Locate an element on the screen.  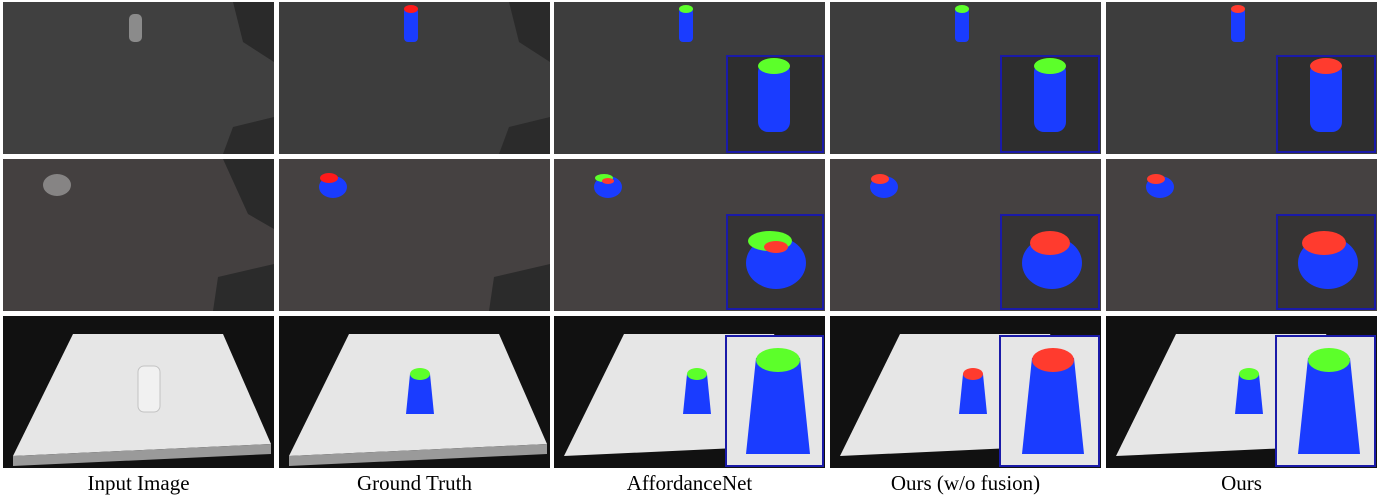
caption-ours: Ours is located at coordinates (1241, 483).